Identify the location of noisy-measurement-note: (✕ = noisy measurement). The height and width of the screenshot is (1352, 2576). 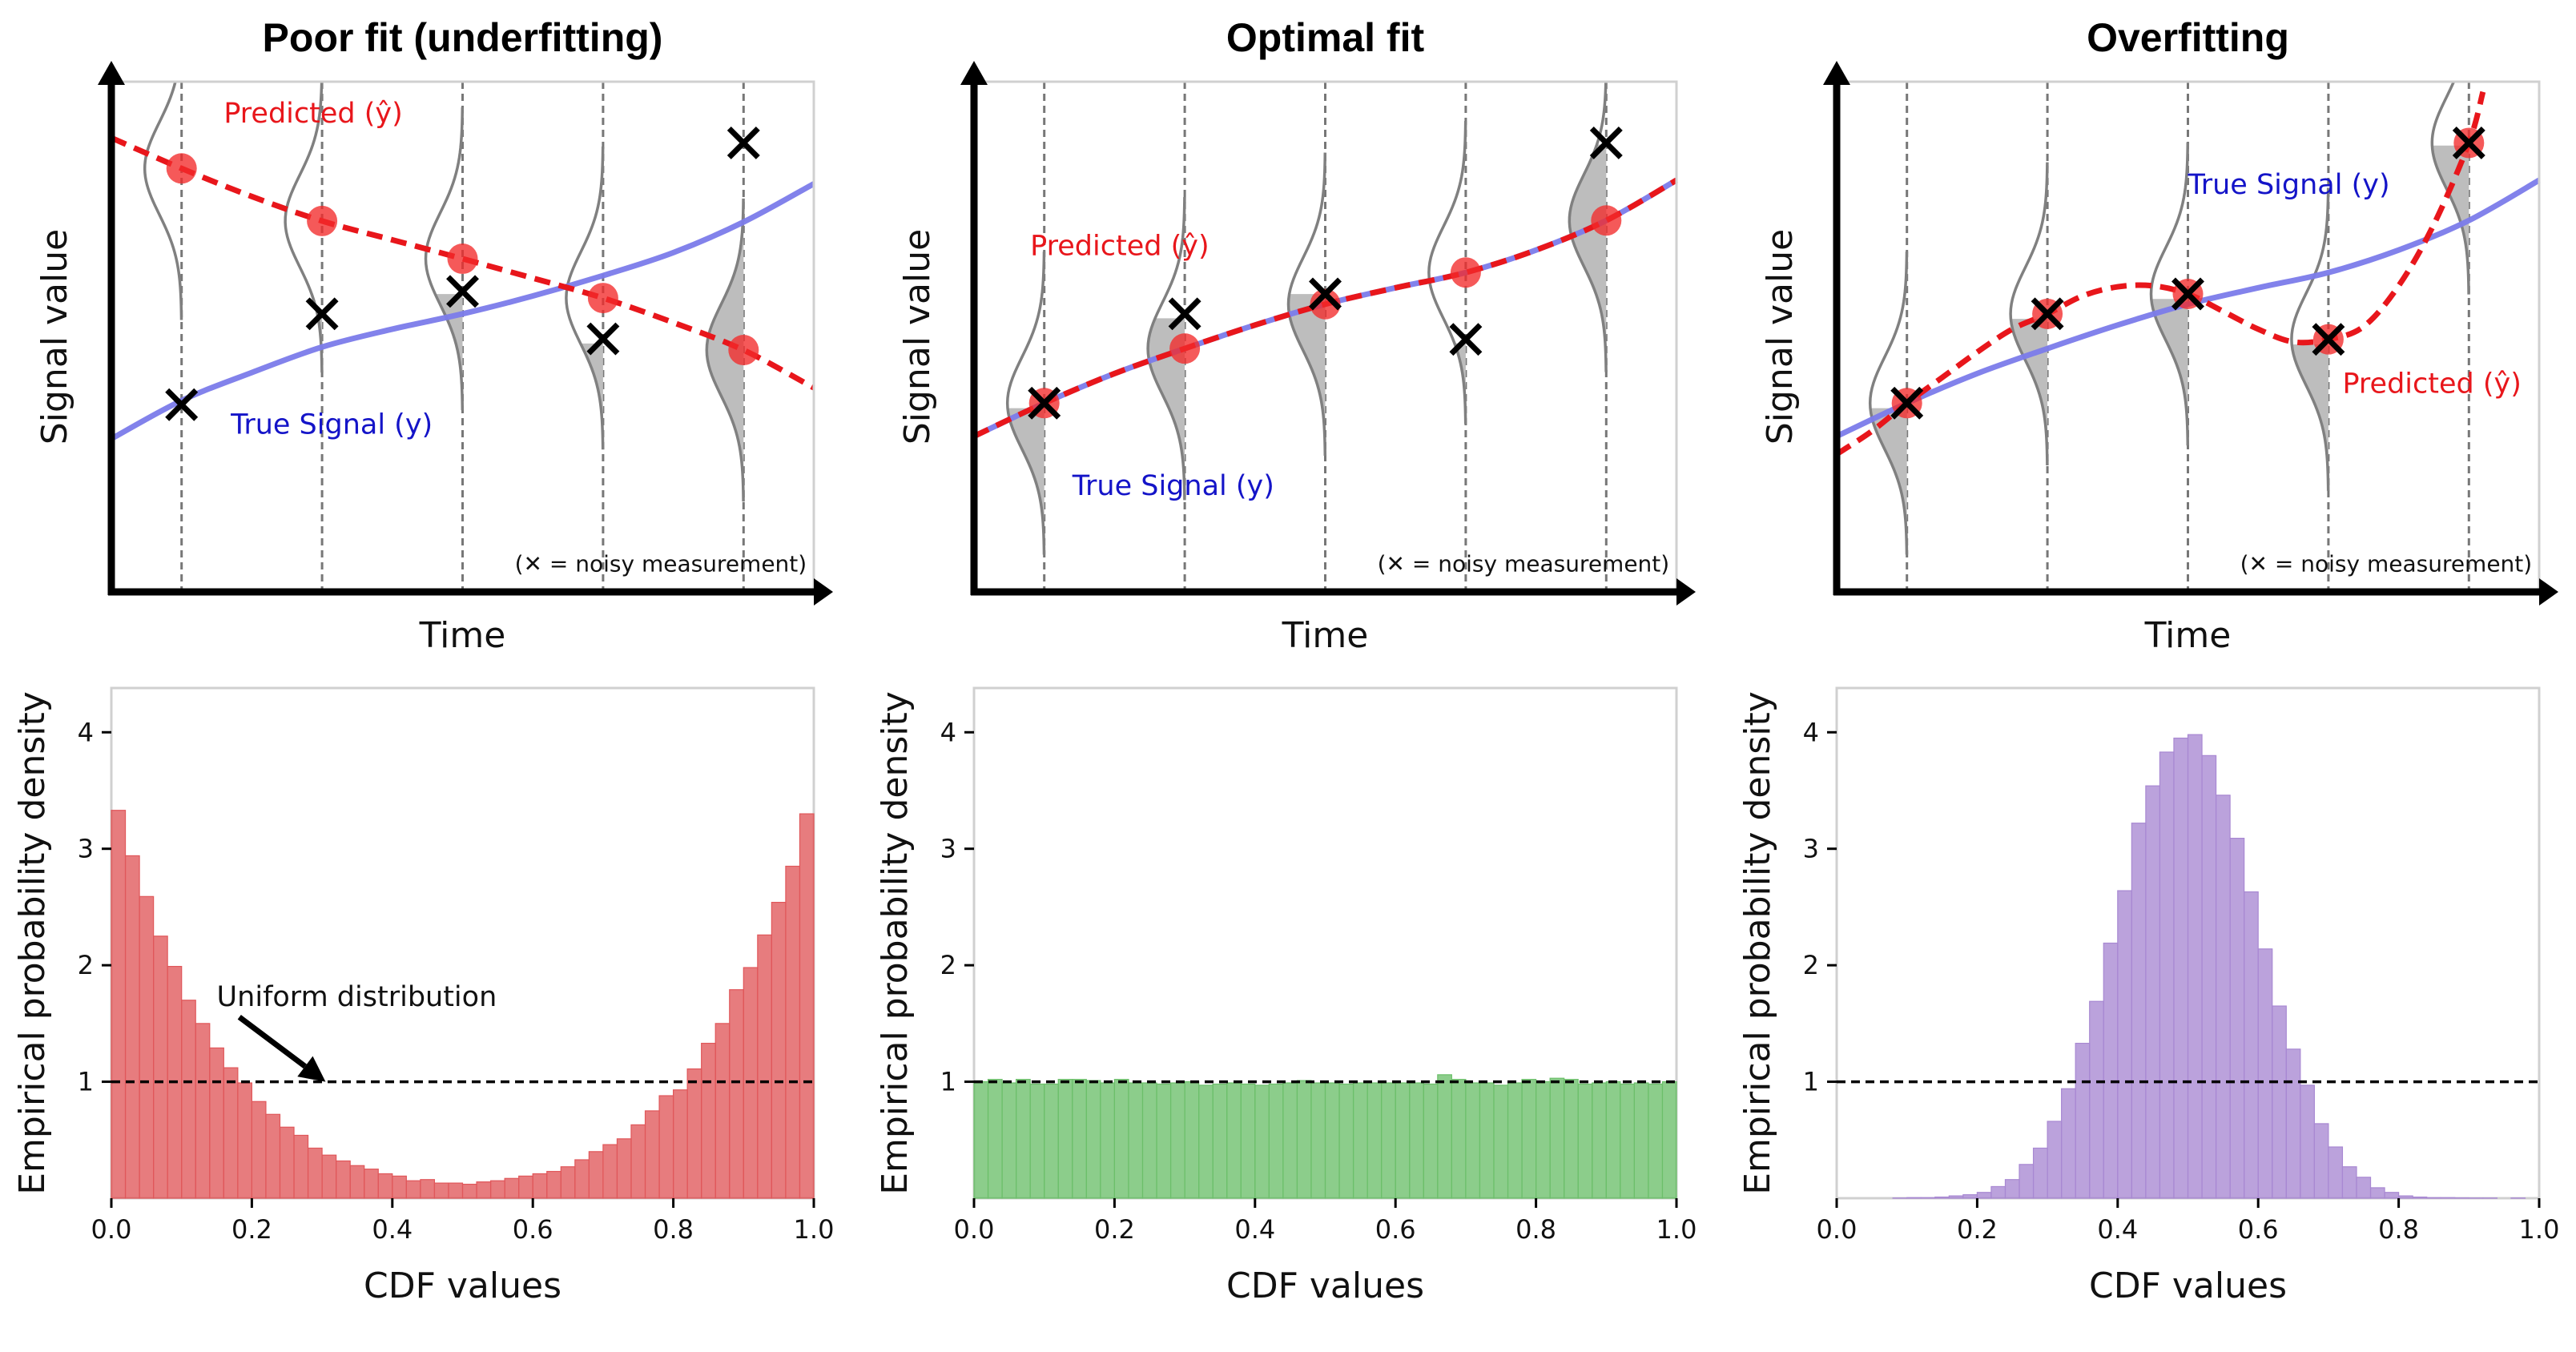
(661, 564).